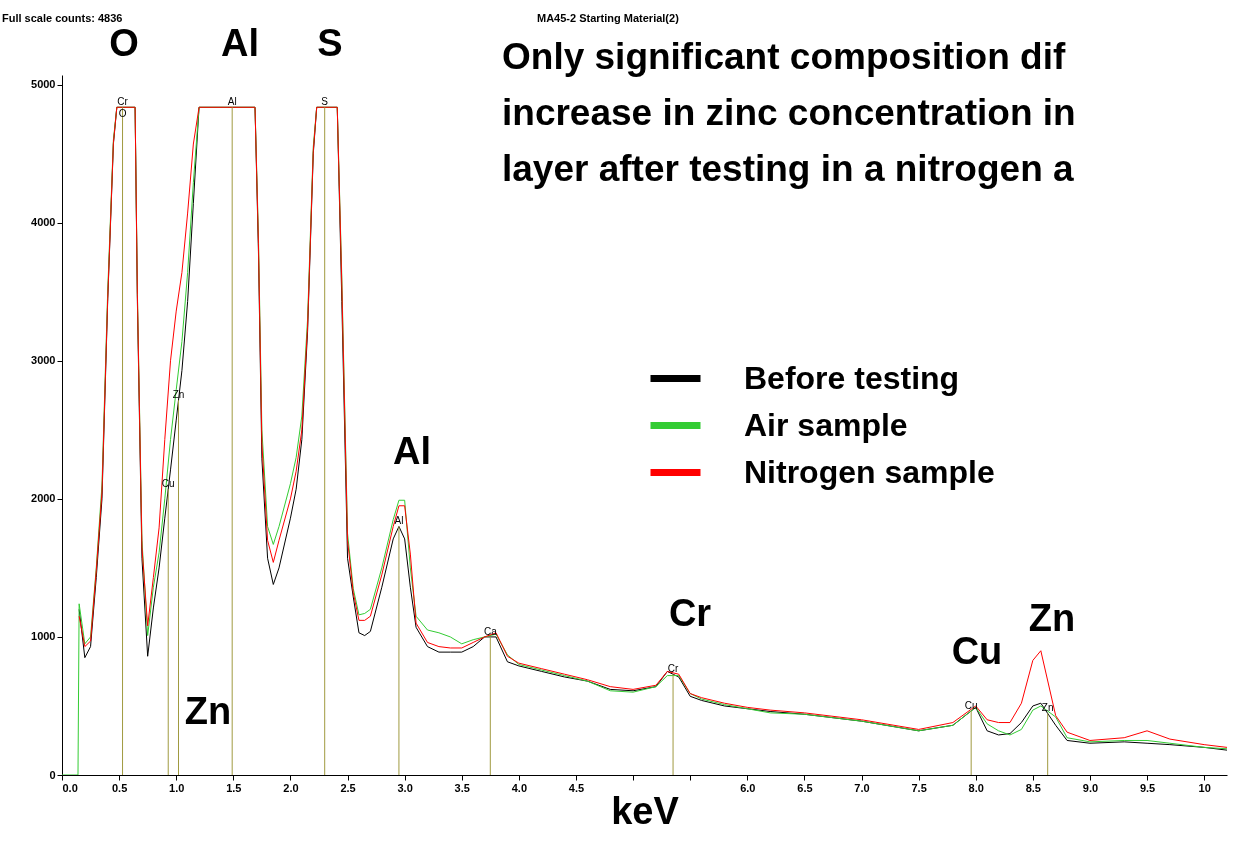 Image resolution: width=1249 pixels, height=845 pixels. I want to click on x-tick-label: 3.5, so click(462, 787).